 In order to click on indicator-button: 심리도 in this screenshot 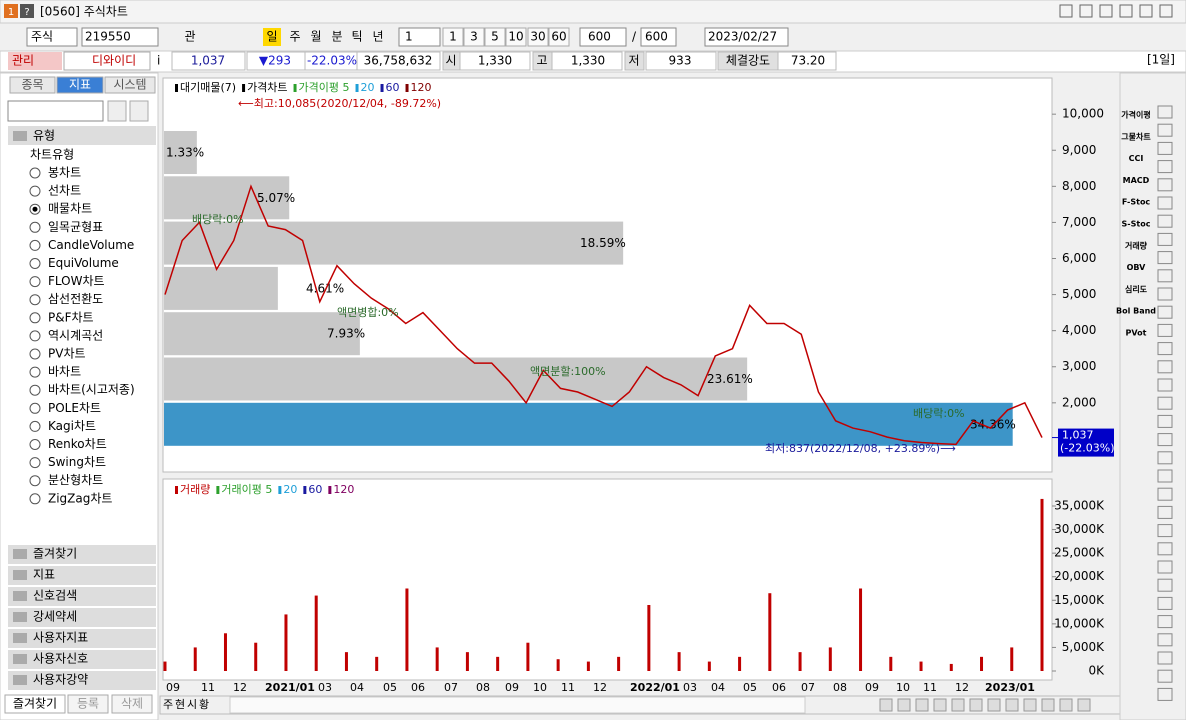, I will do `click(1136, 289)`.